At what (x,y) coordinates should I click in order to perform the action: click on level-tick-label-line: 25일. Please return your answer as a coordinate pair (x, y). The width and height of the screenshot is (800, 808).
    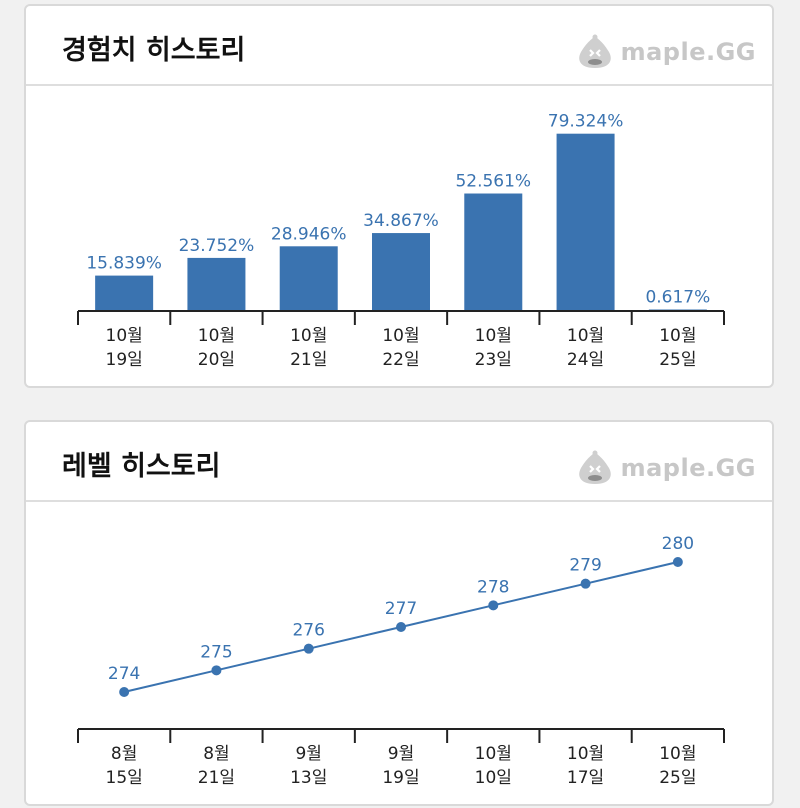
    Looking at the image, I should click on (677, 778).